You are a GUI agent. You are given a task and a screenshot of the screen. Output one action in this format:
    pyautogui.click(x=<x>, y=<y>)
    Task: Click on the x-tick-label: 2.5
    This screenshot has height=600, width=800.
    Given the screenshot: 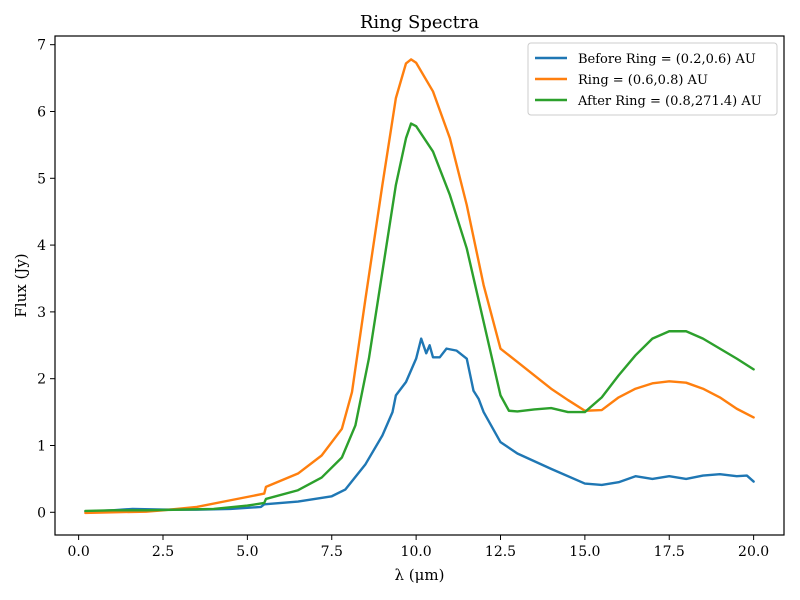 What is the action you would take?
    pyautogui.click(x=163, y=552)
    